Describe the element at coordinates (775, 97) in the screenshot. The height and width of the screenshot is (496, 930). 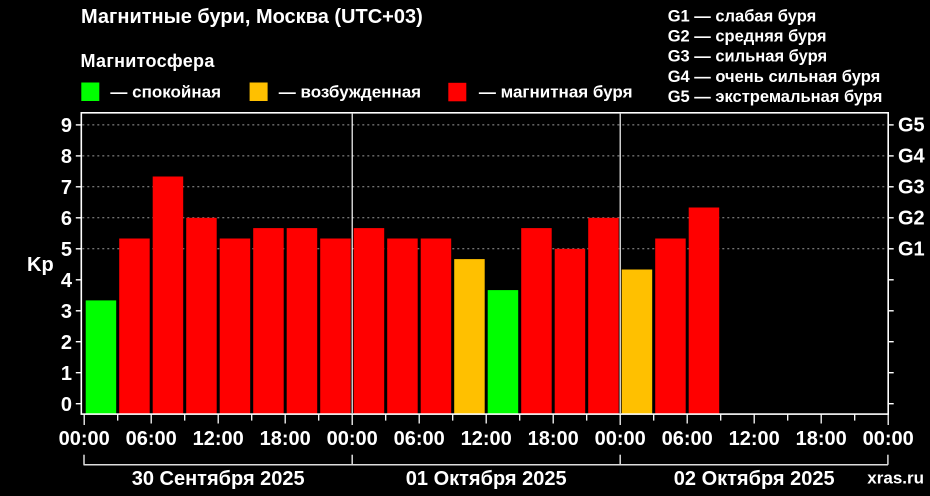
I see `svg-text: G5 — экстремальная буря` at that location.